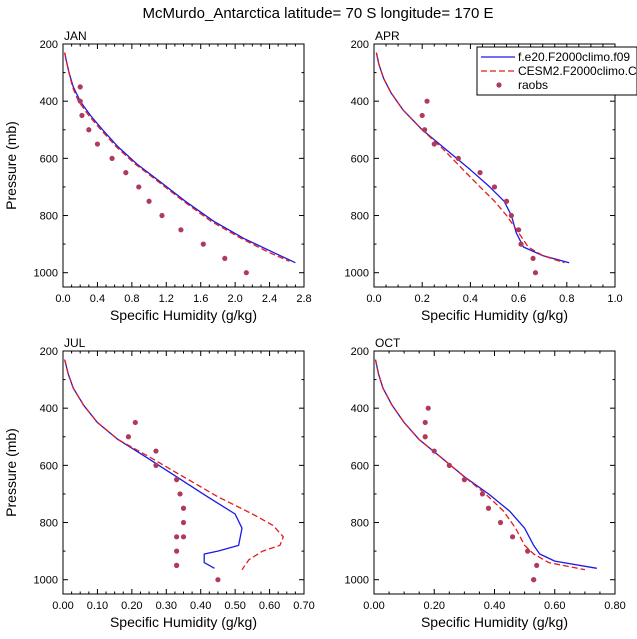 The width and height of the screenshot is (637, 639). What do you see at coordinates (614, 299) in the screenshot?
I see `x-tick-label: 1.0` at bounding box center [614, 299].